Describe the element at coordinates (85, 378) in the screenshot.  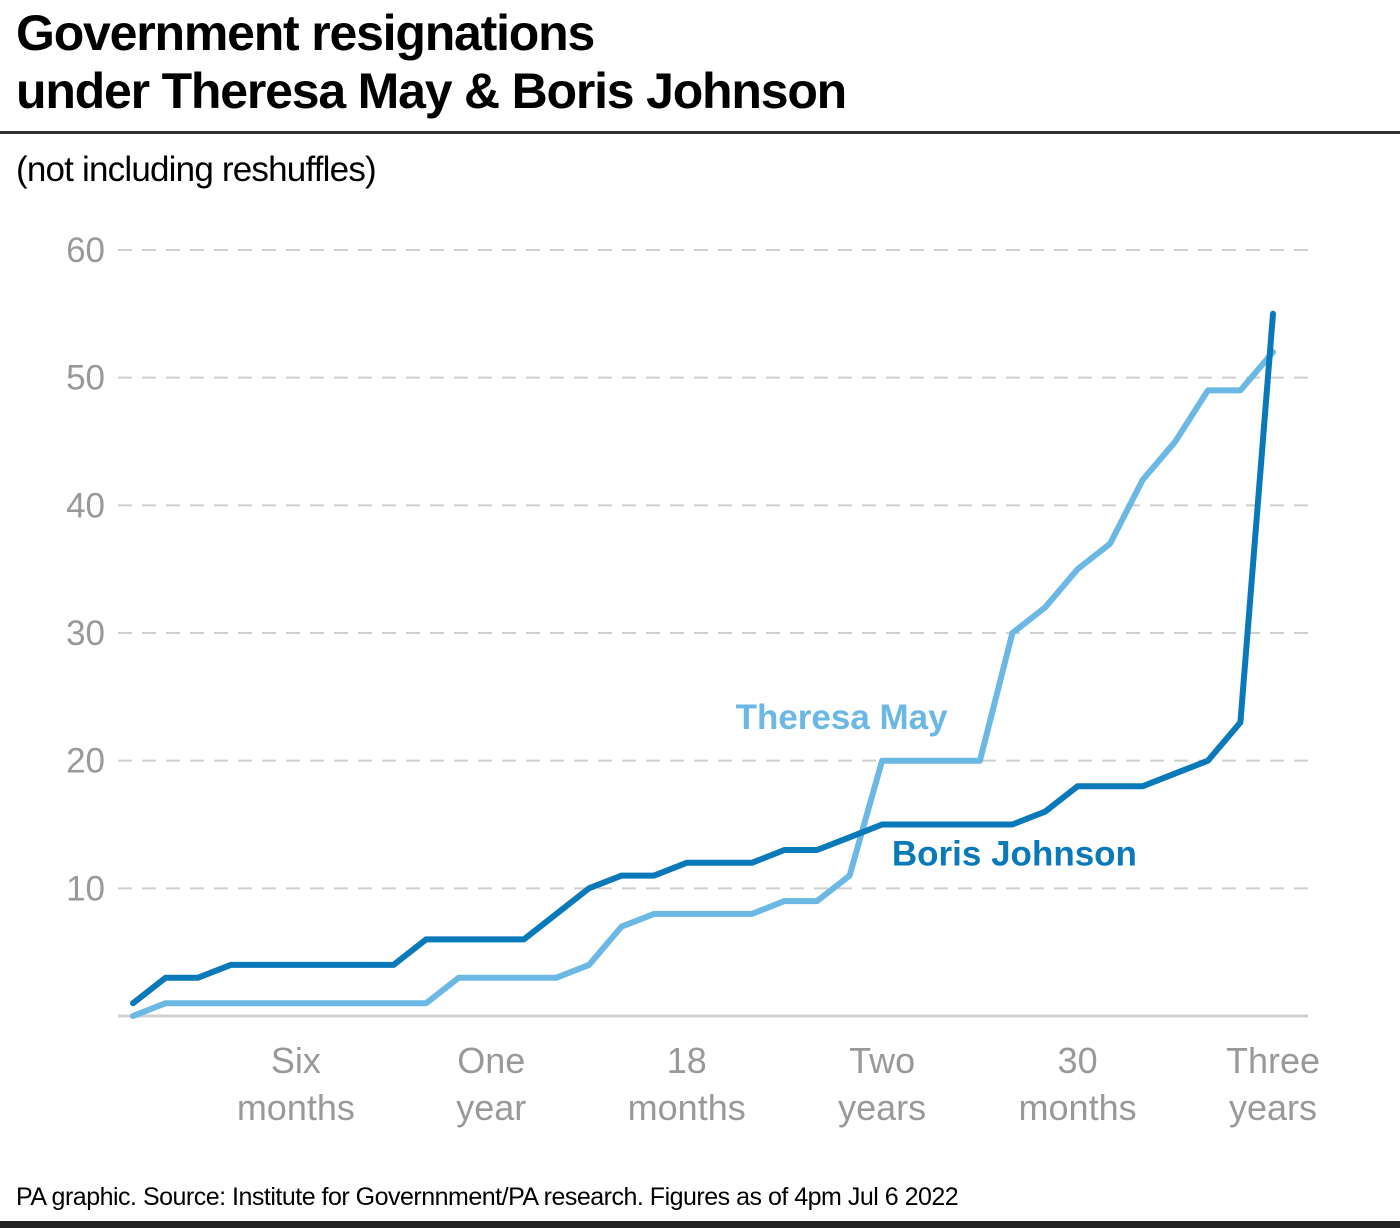
I see `y-tick-label: 50` at that location.